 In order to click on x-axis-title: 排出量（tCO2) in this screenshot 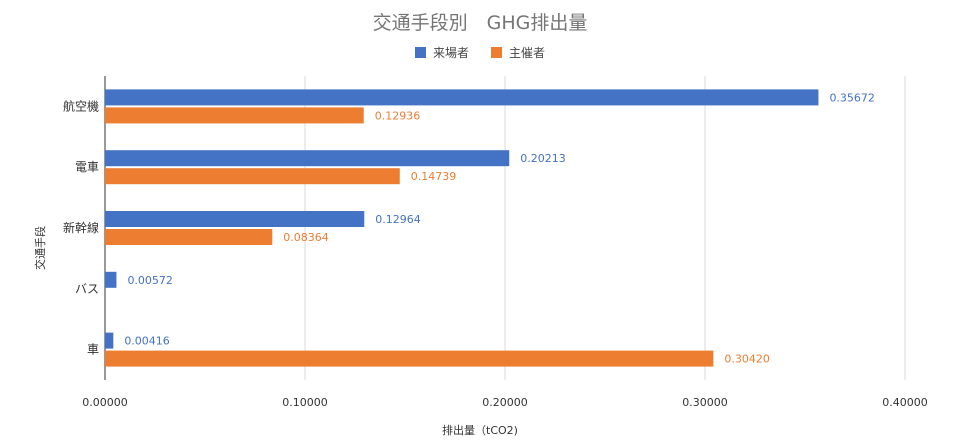, I will do `click(480, 430)`.